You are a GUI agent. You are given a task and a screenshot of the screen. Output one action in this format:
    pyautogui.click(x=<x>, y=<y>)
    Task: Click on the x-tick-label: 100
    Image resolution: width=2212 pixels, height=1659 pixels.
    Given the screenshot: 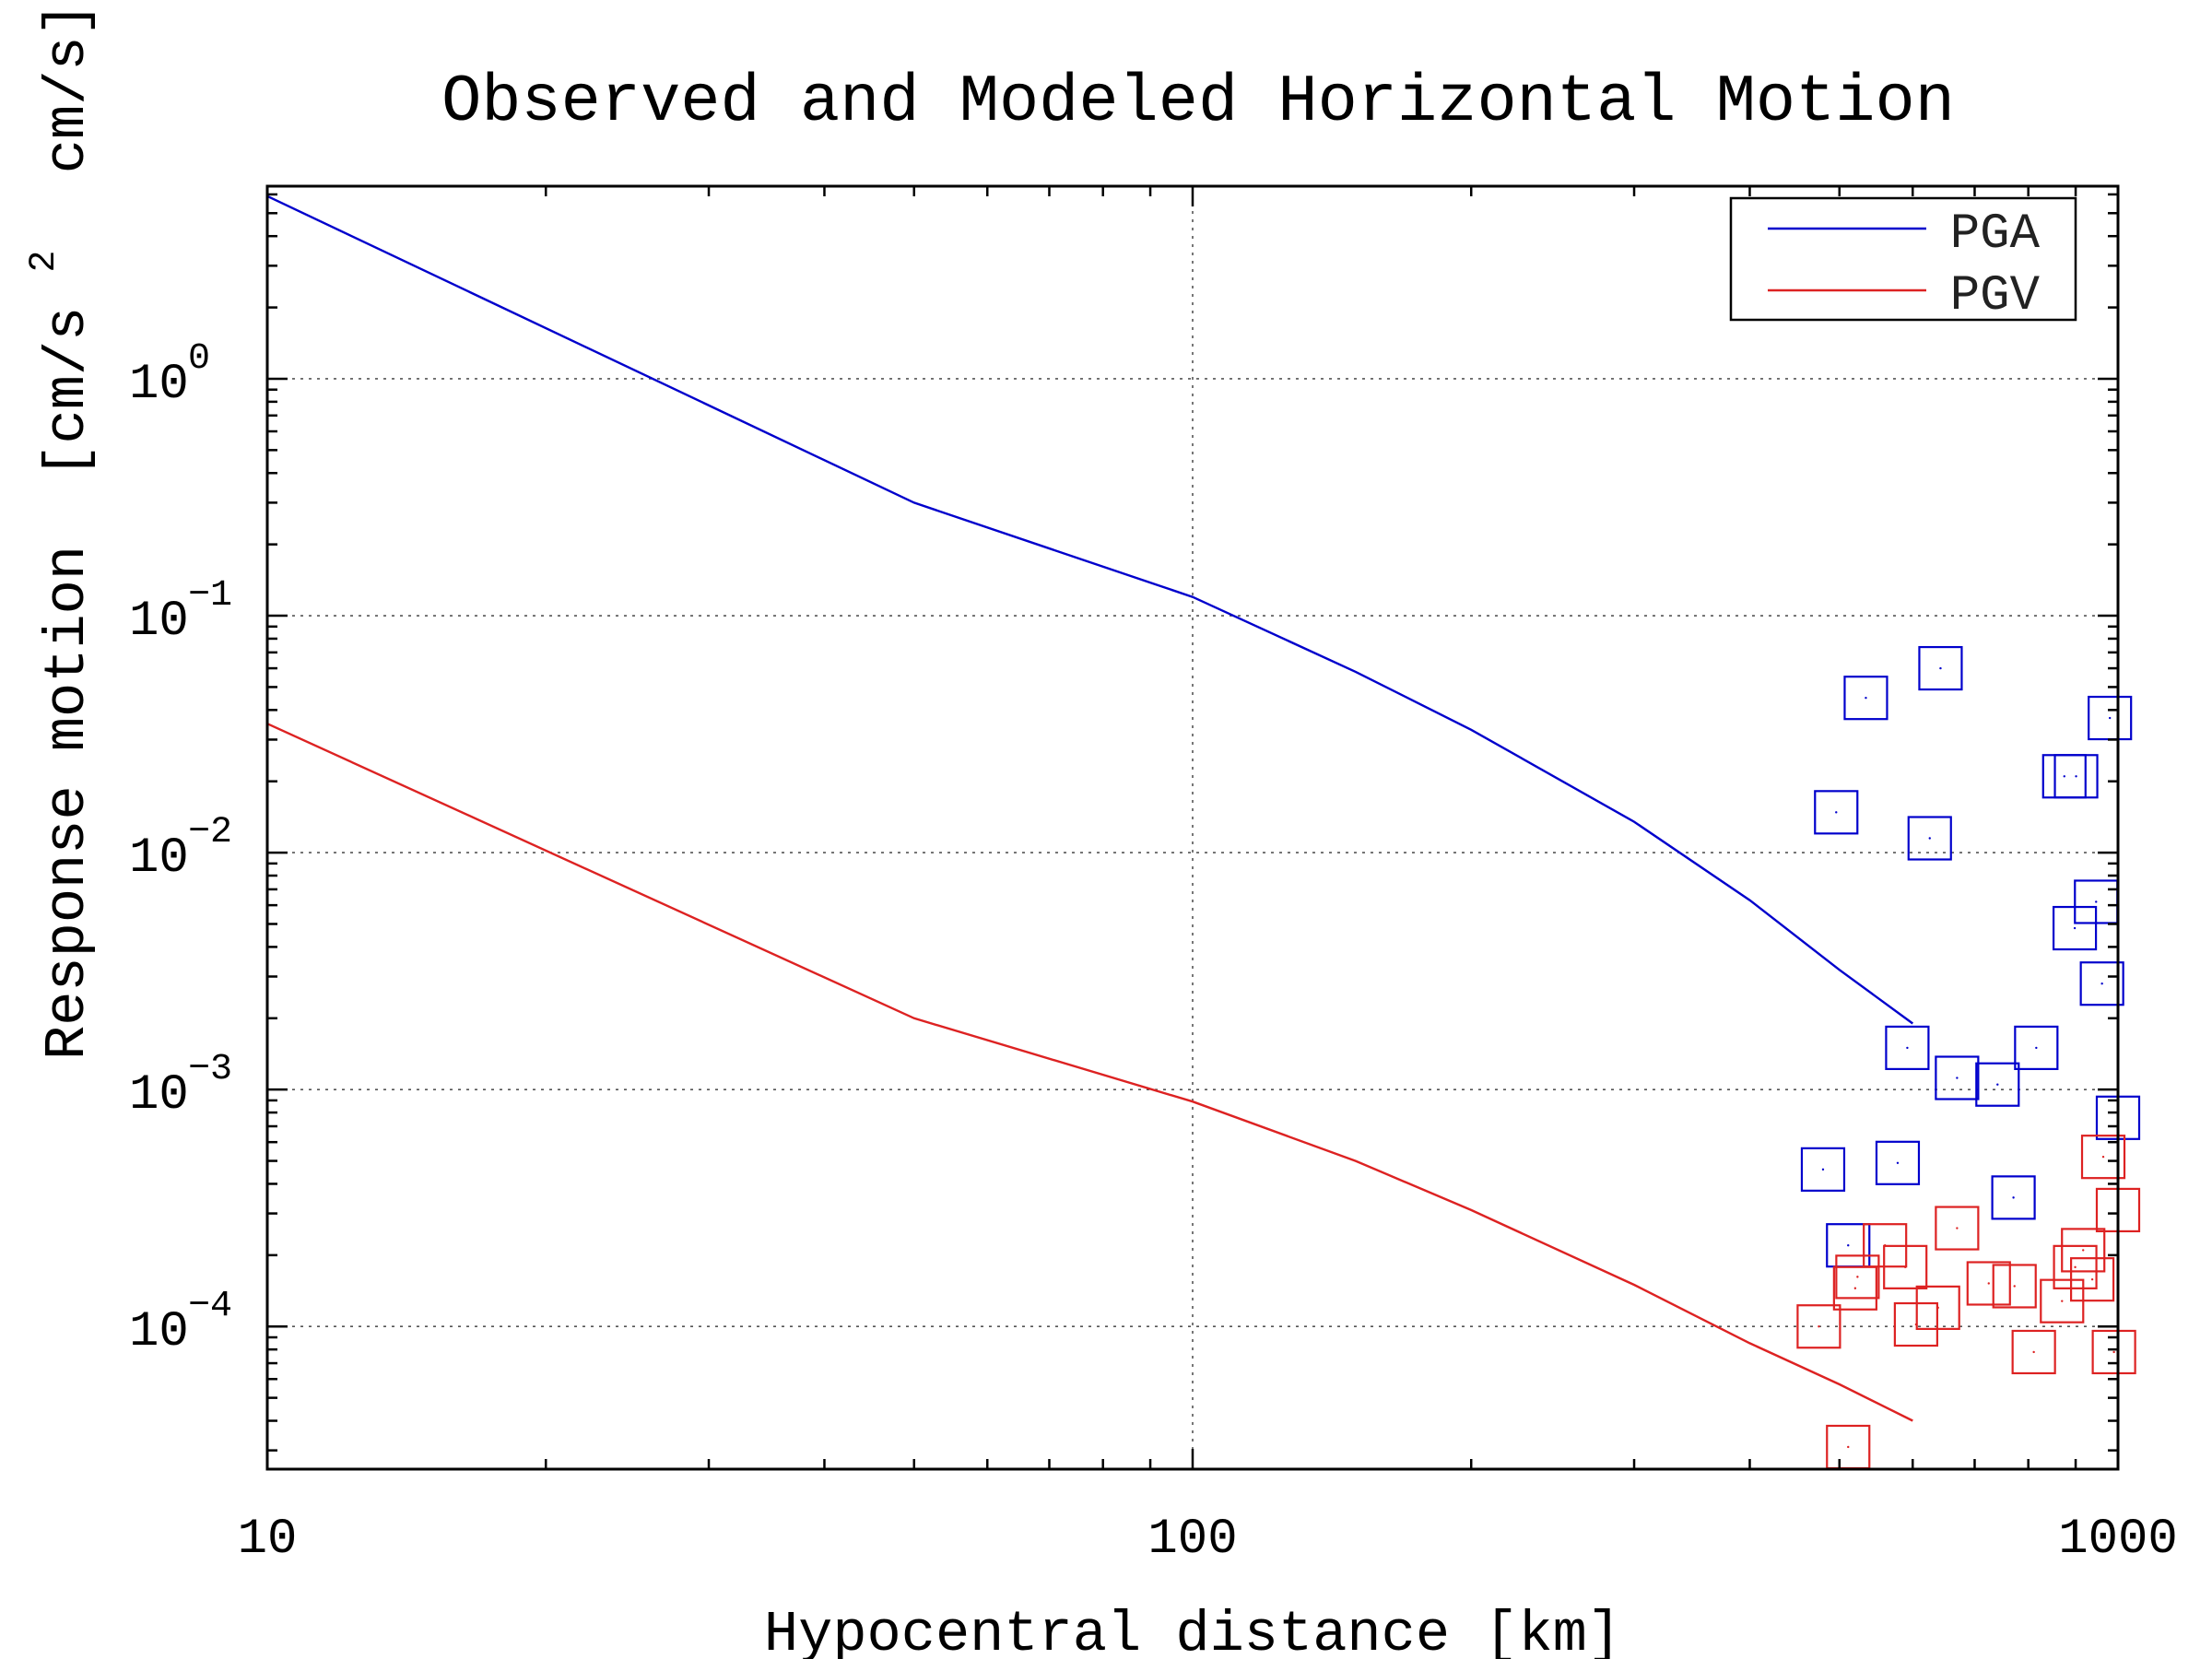 What is the action you would take?
    pyautogui.click(x=1192, y=1540)
    